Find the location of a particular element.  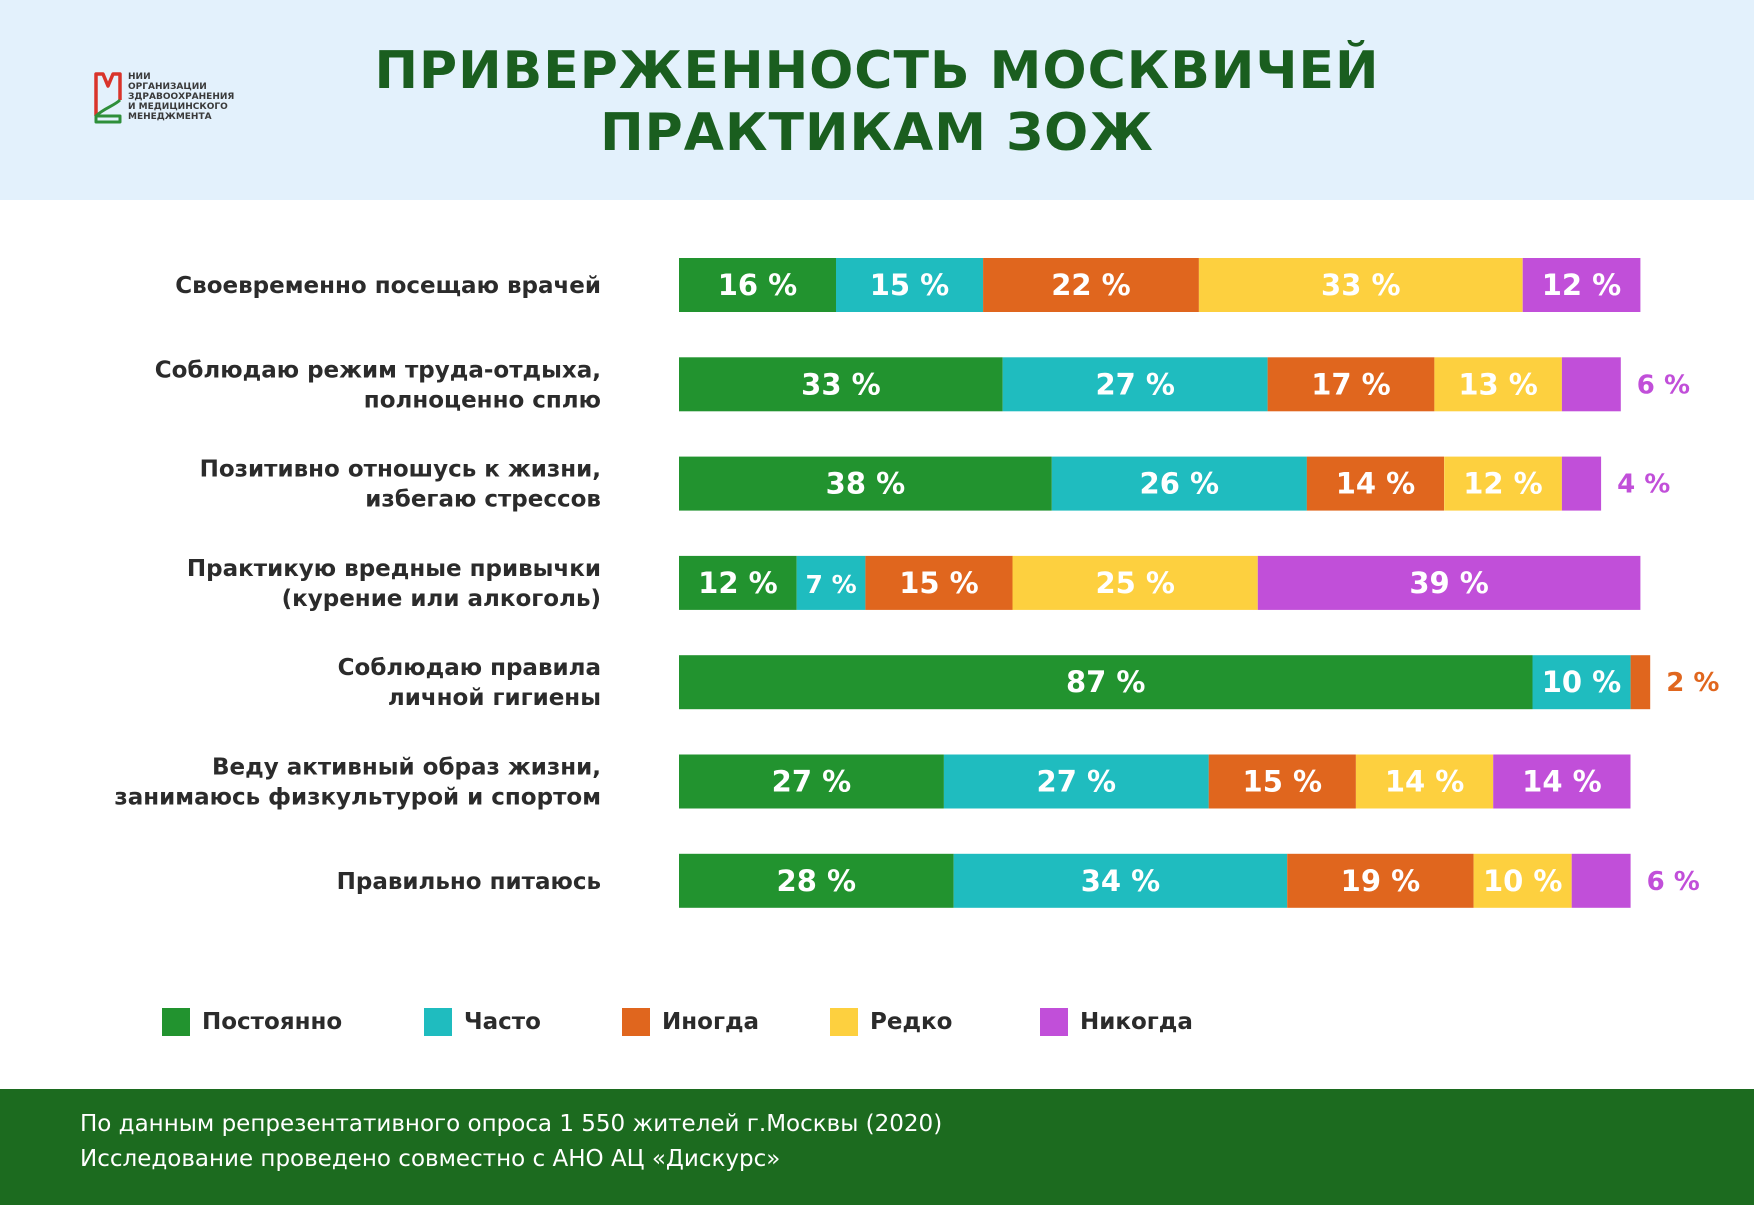

data-label: 34 % is located at coordinates (1121, 881).